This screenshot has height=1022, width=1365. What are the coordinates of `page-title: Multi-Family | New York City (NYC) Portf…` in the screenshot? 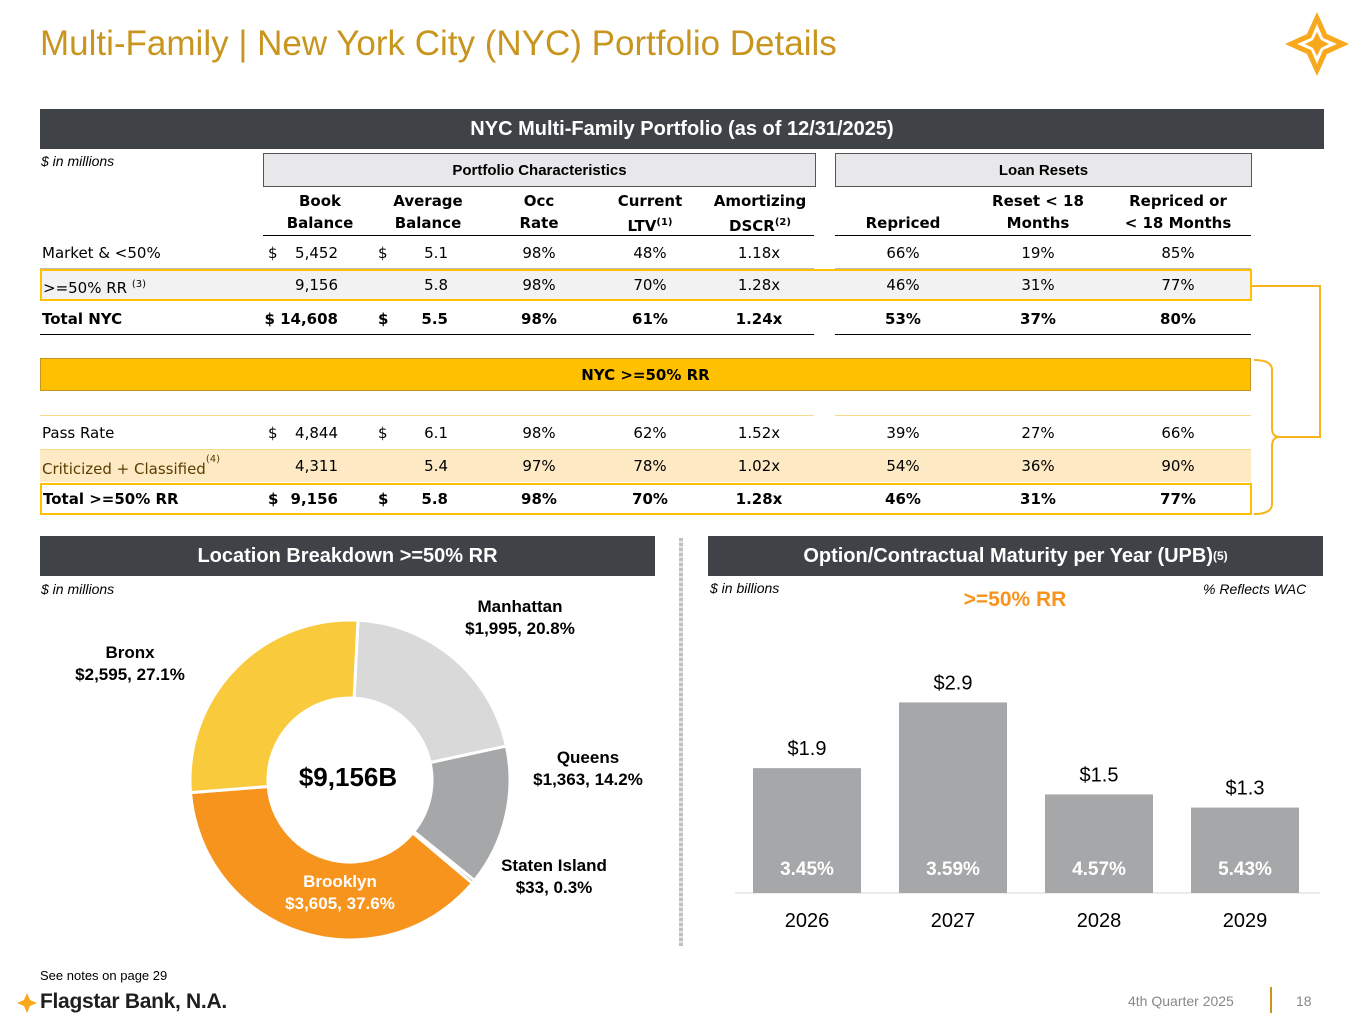 It's located at (438, 43).